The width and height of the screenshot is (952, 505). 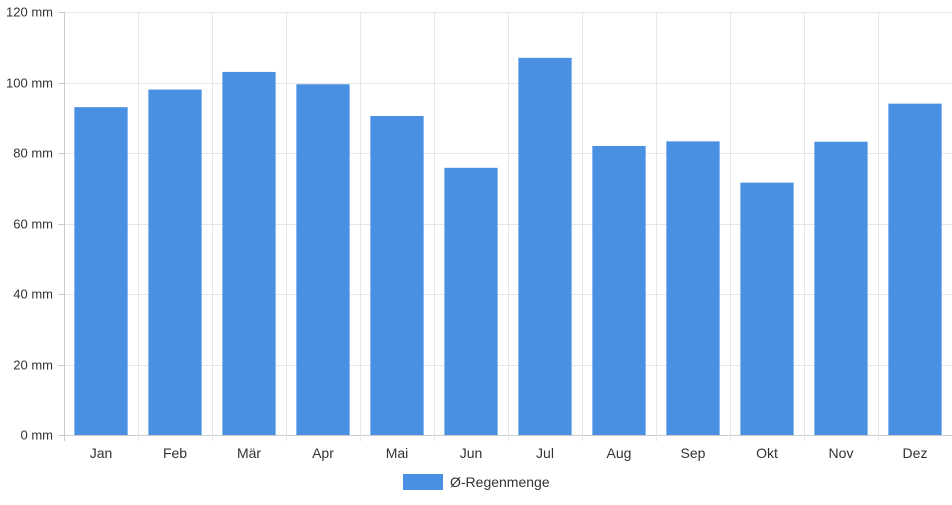 What do you see at coordinates (33, 365) in the screenshot?
I see `y-tick-label: 20 mm` at bounding box center [33, 365].